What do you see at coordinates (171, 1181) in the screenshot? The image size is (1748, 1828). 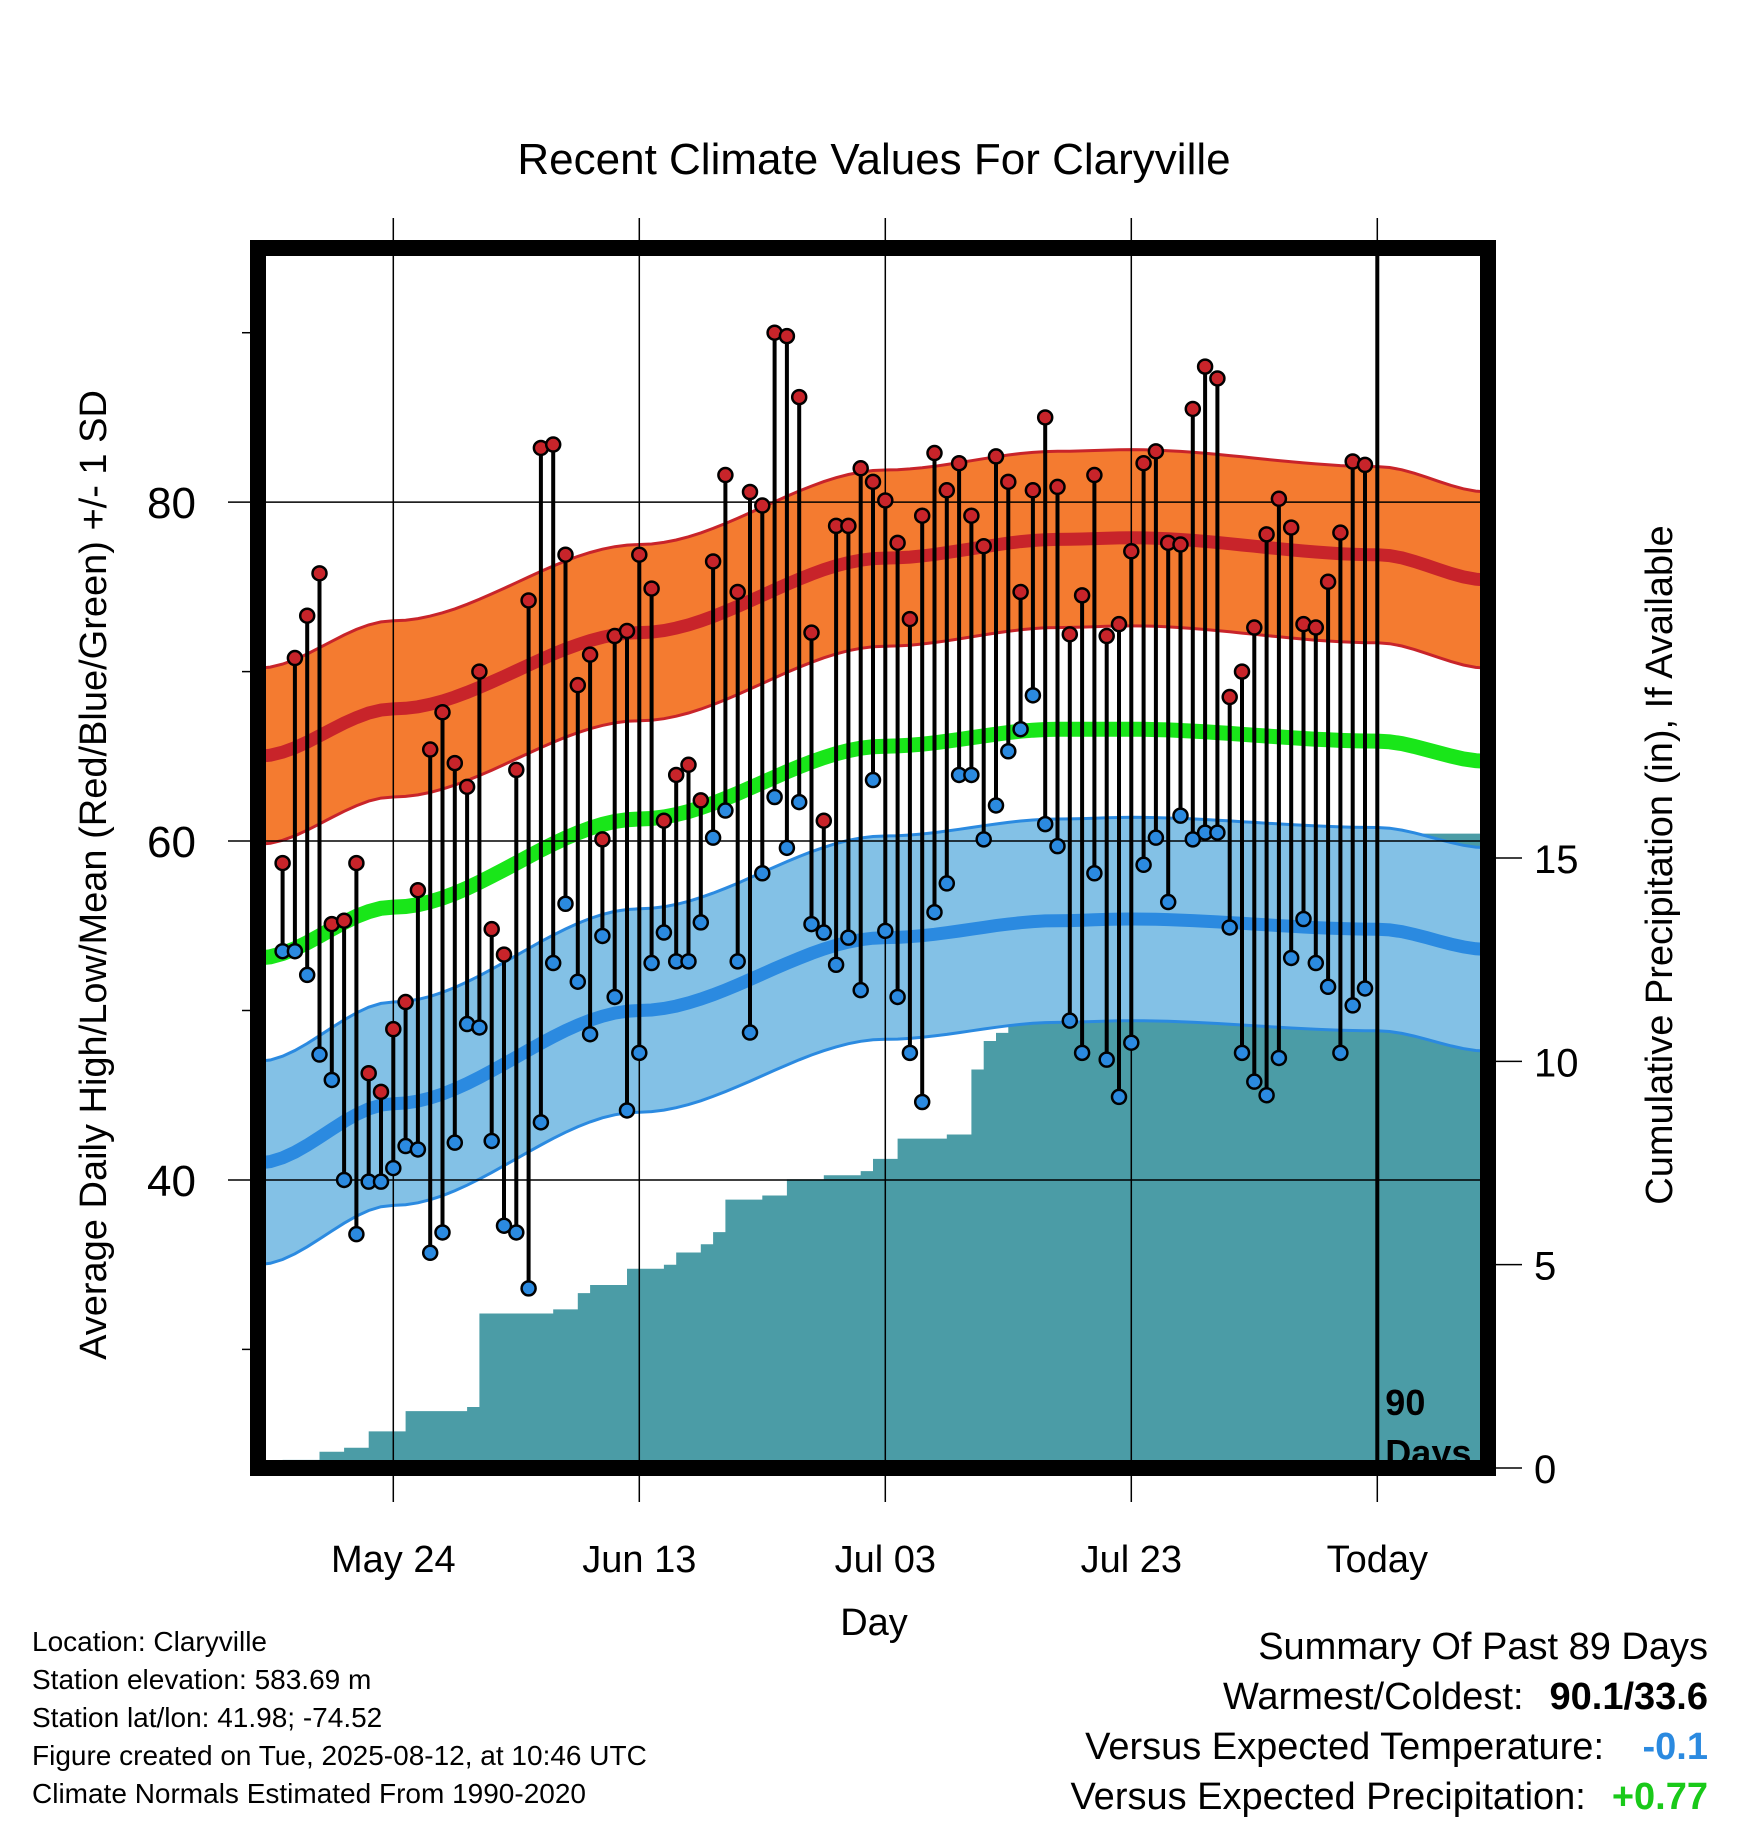 I see `y-tick-label: 40` at bounding box center [171, 1181].